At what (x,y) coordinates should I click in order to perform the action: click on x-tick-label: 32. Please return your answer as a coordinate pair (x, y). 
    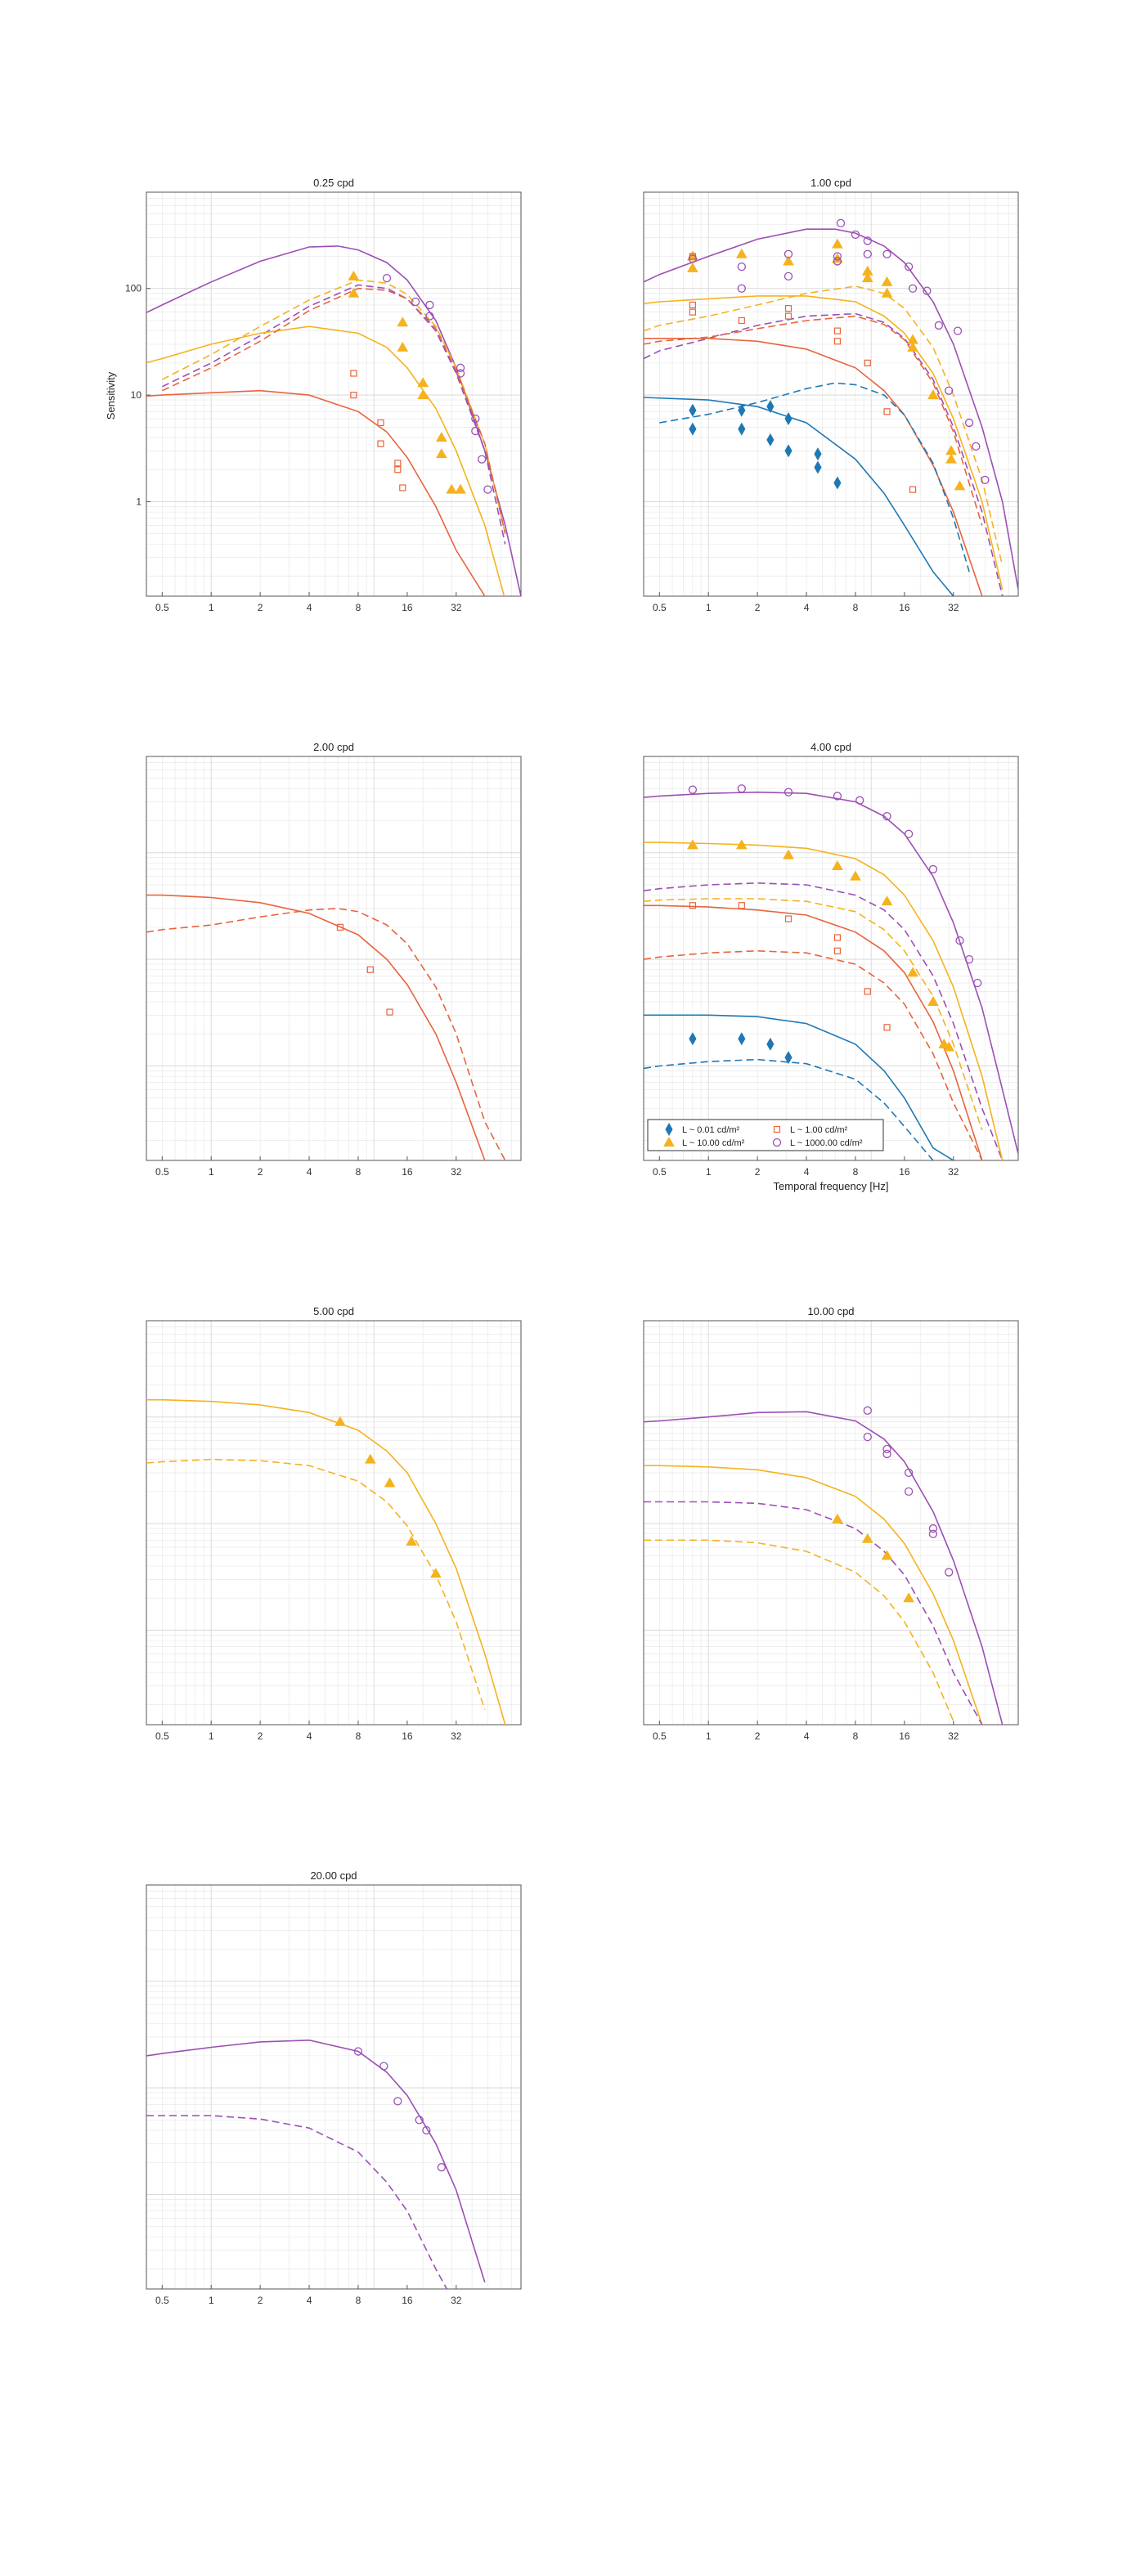
    Looking at the image, I should click on (953, 1736).